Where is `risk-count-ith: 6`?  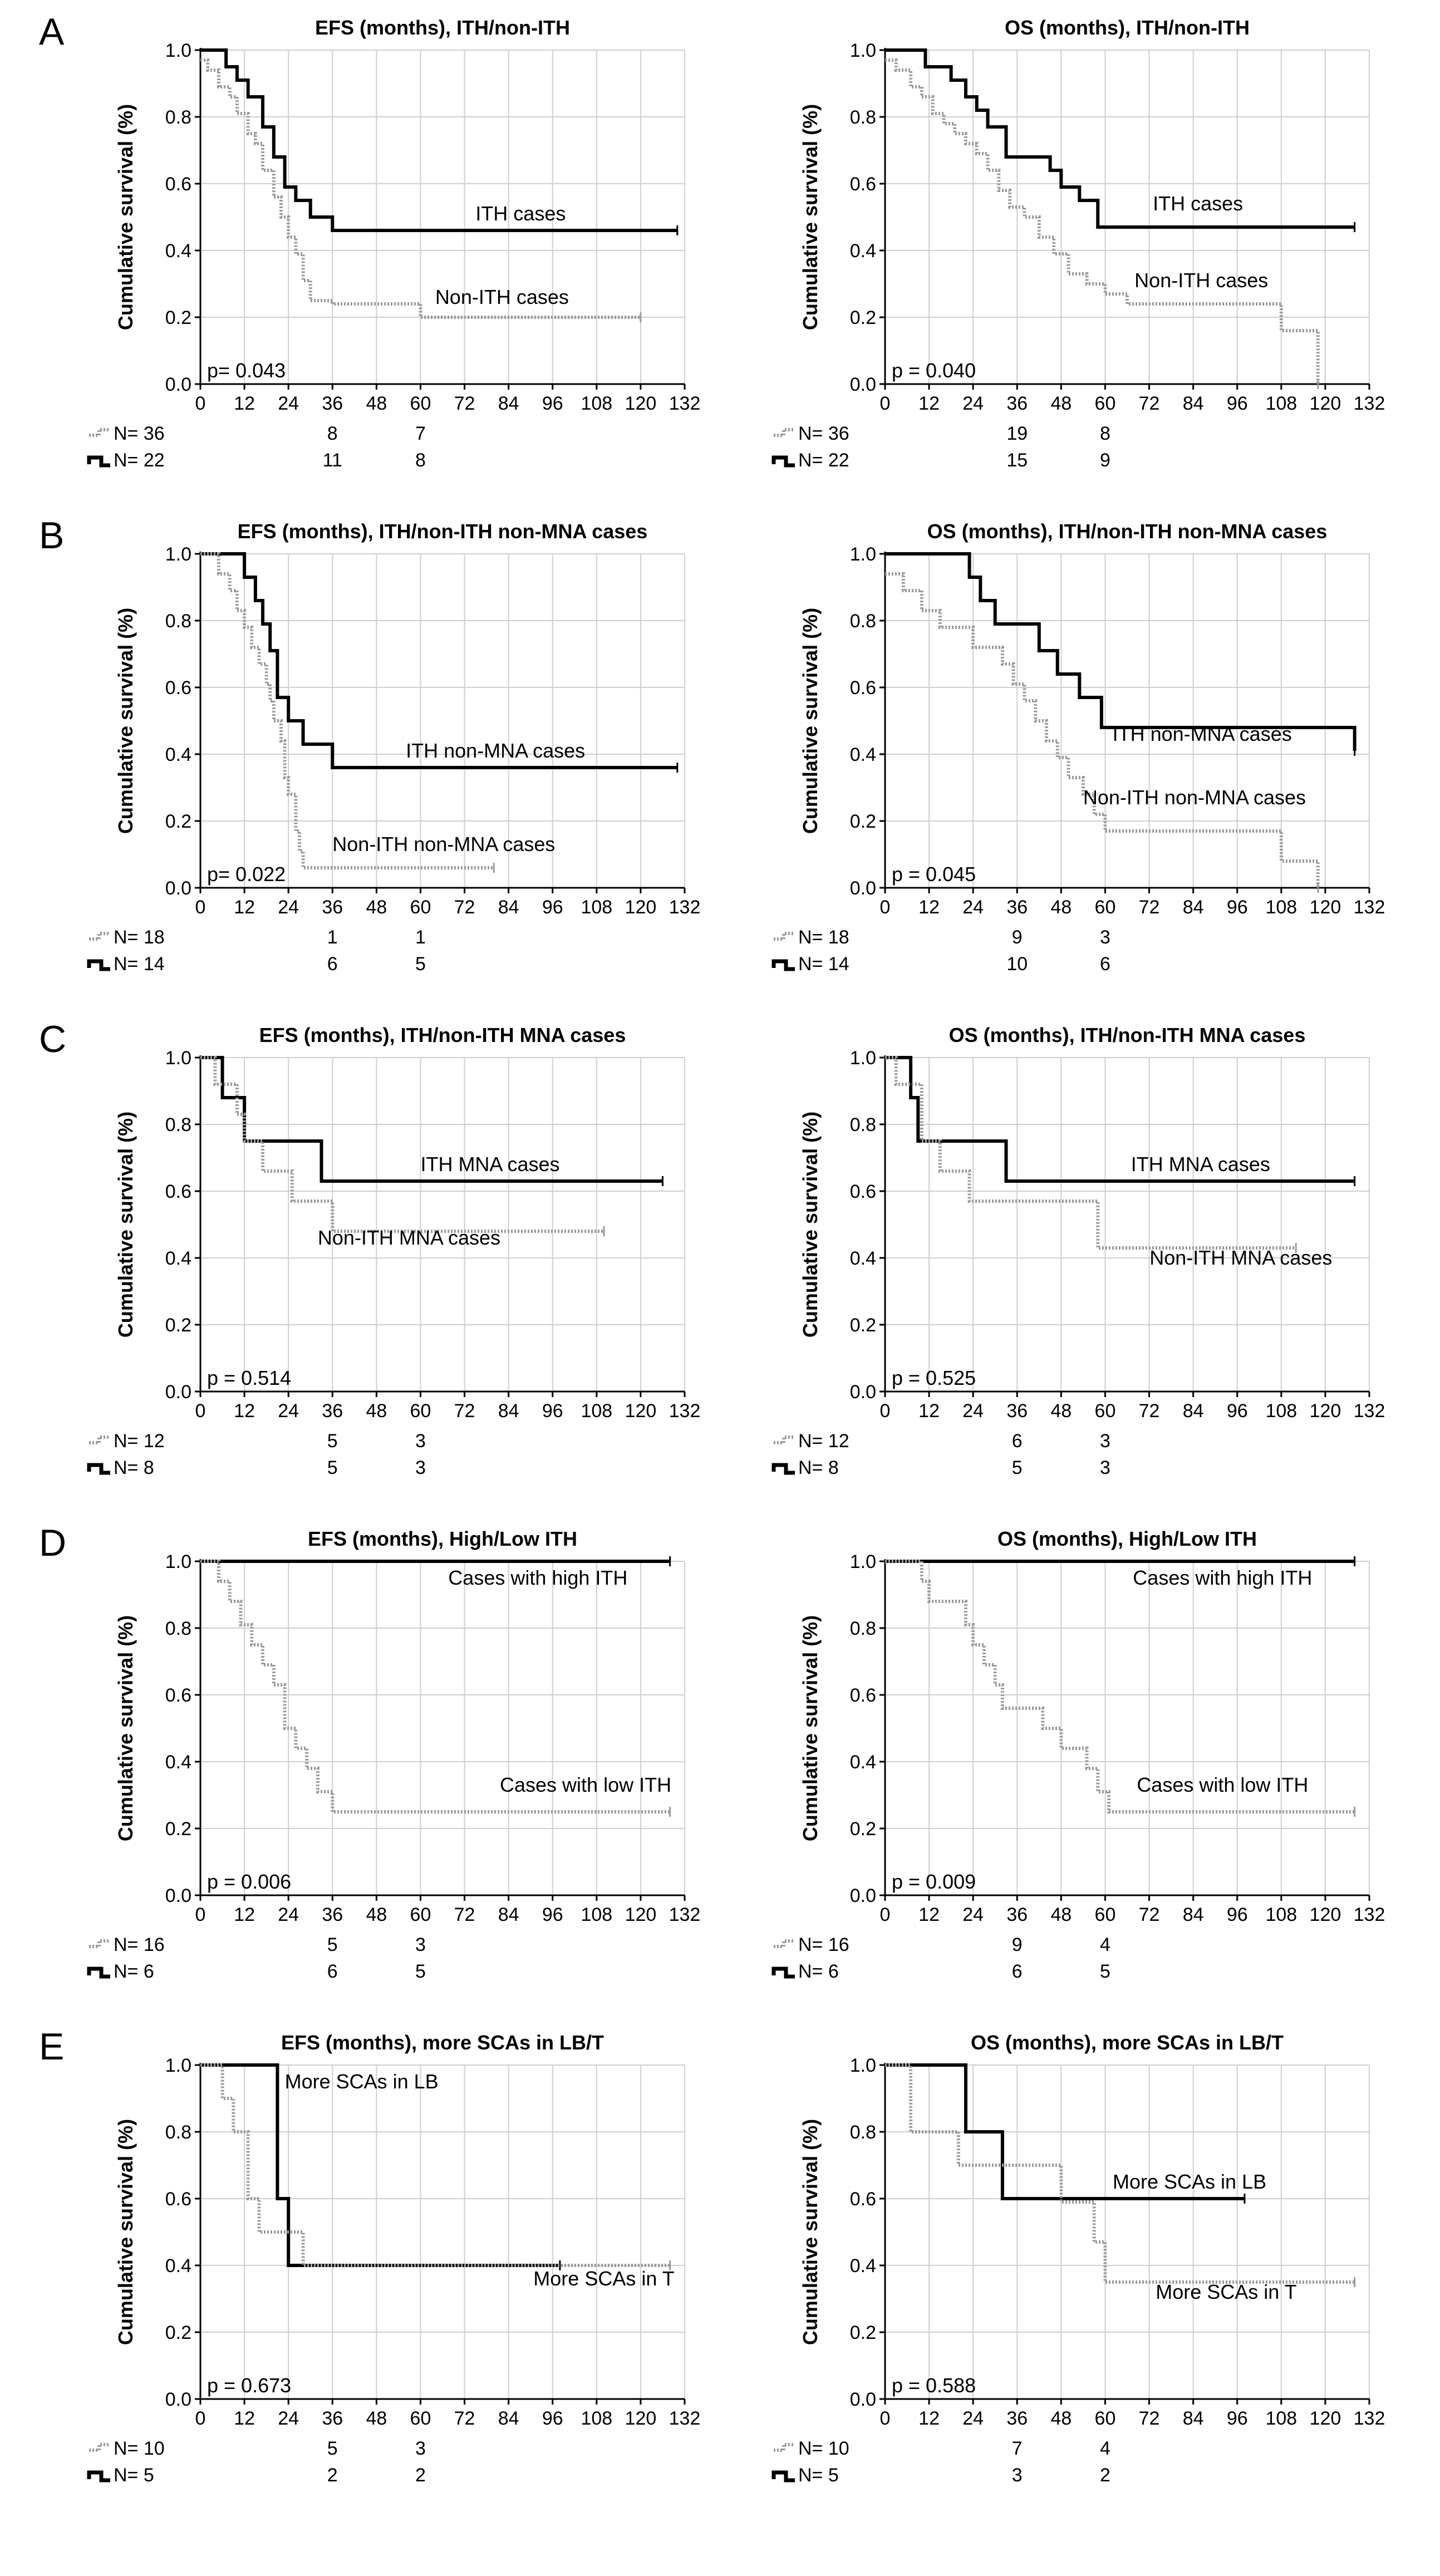
risk-count-ith: 6 is located at coordinates (1017, 1971).